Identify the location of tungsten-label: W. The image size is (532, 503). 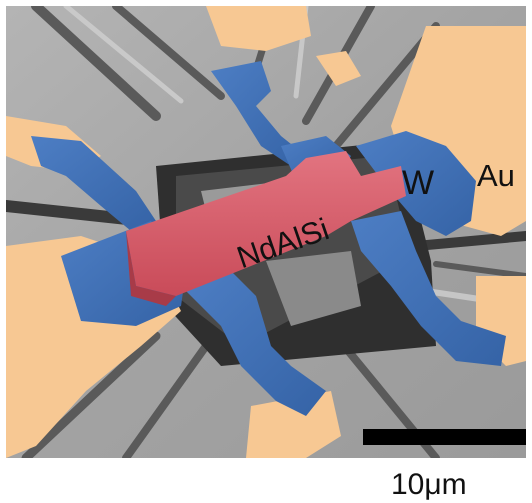
(418, 183).